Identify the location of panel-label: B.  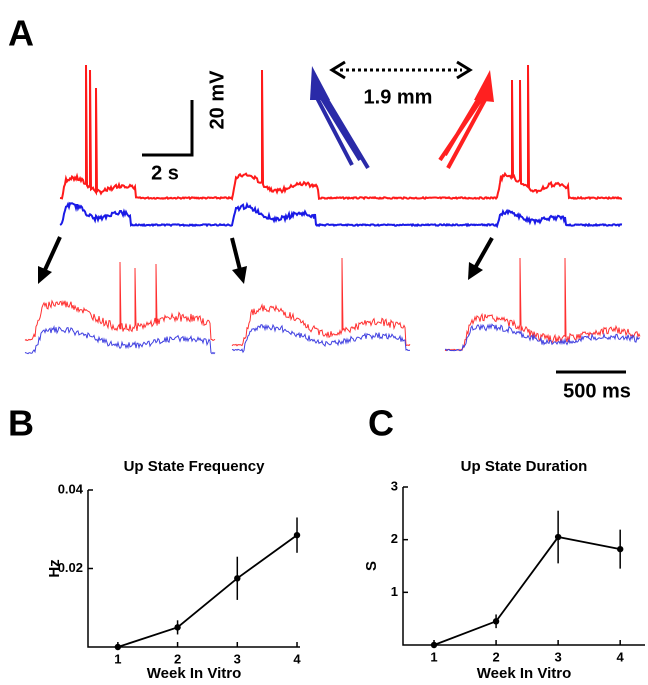
(21, 423).